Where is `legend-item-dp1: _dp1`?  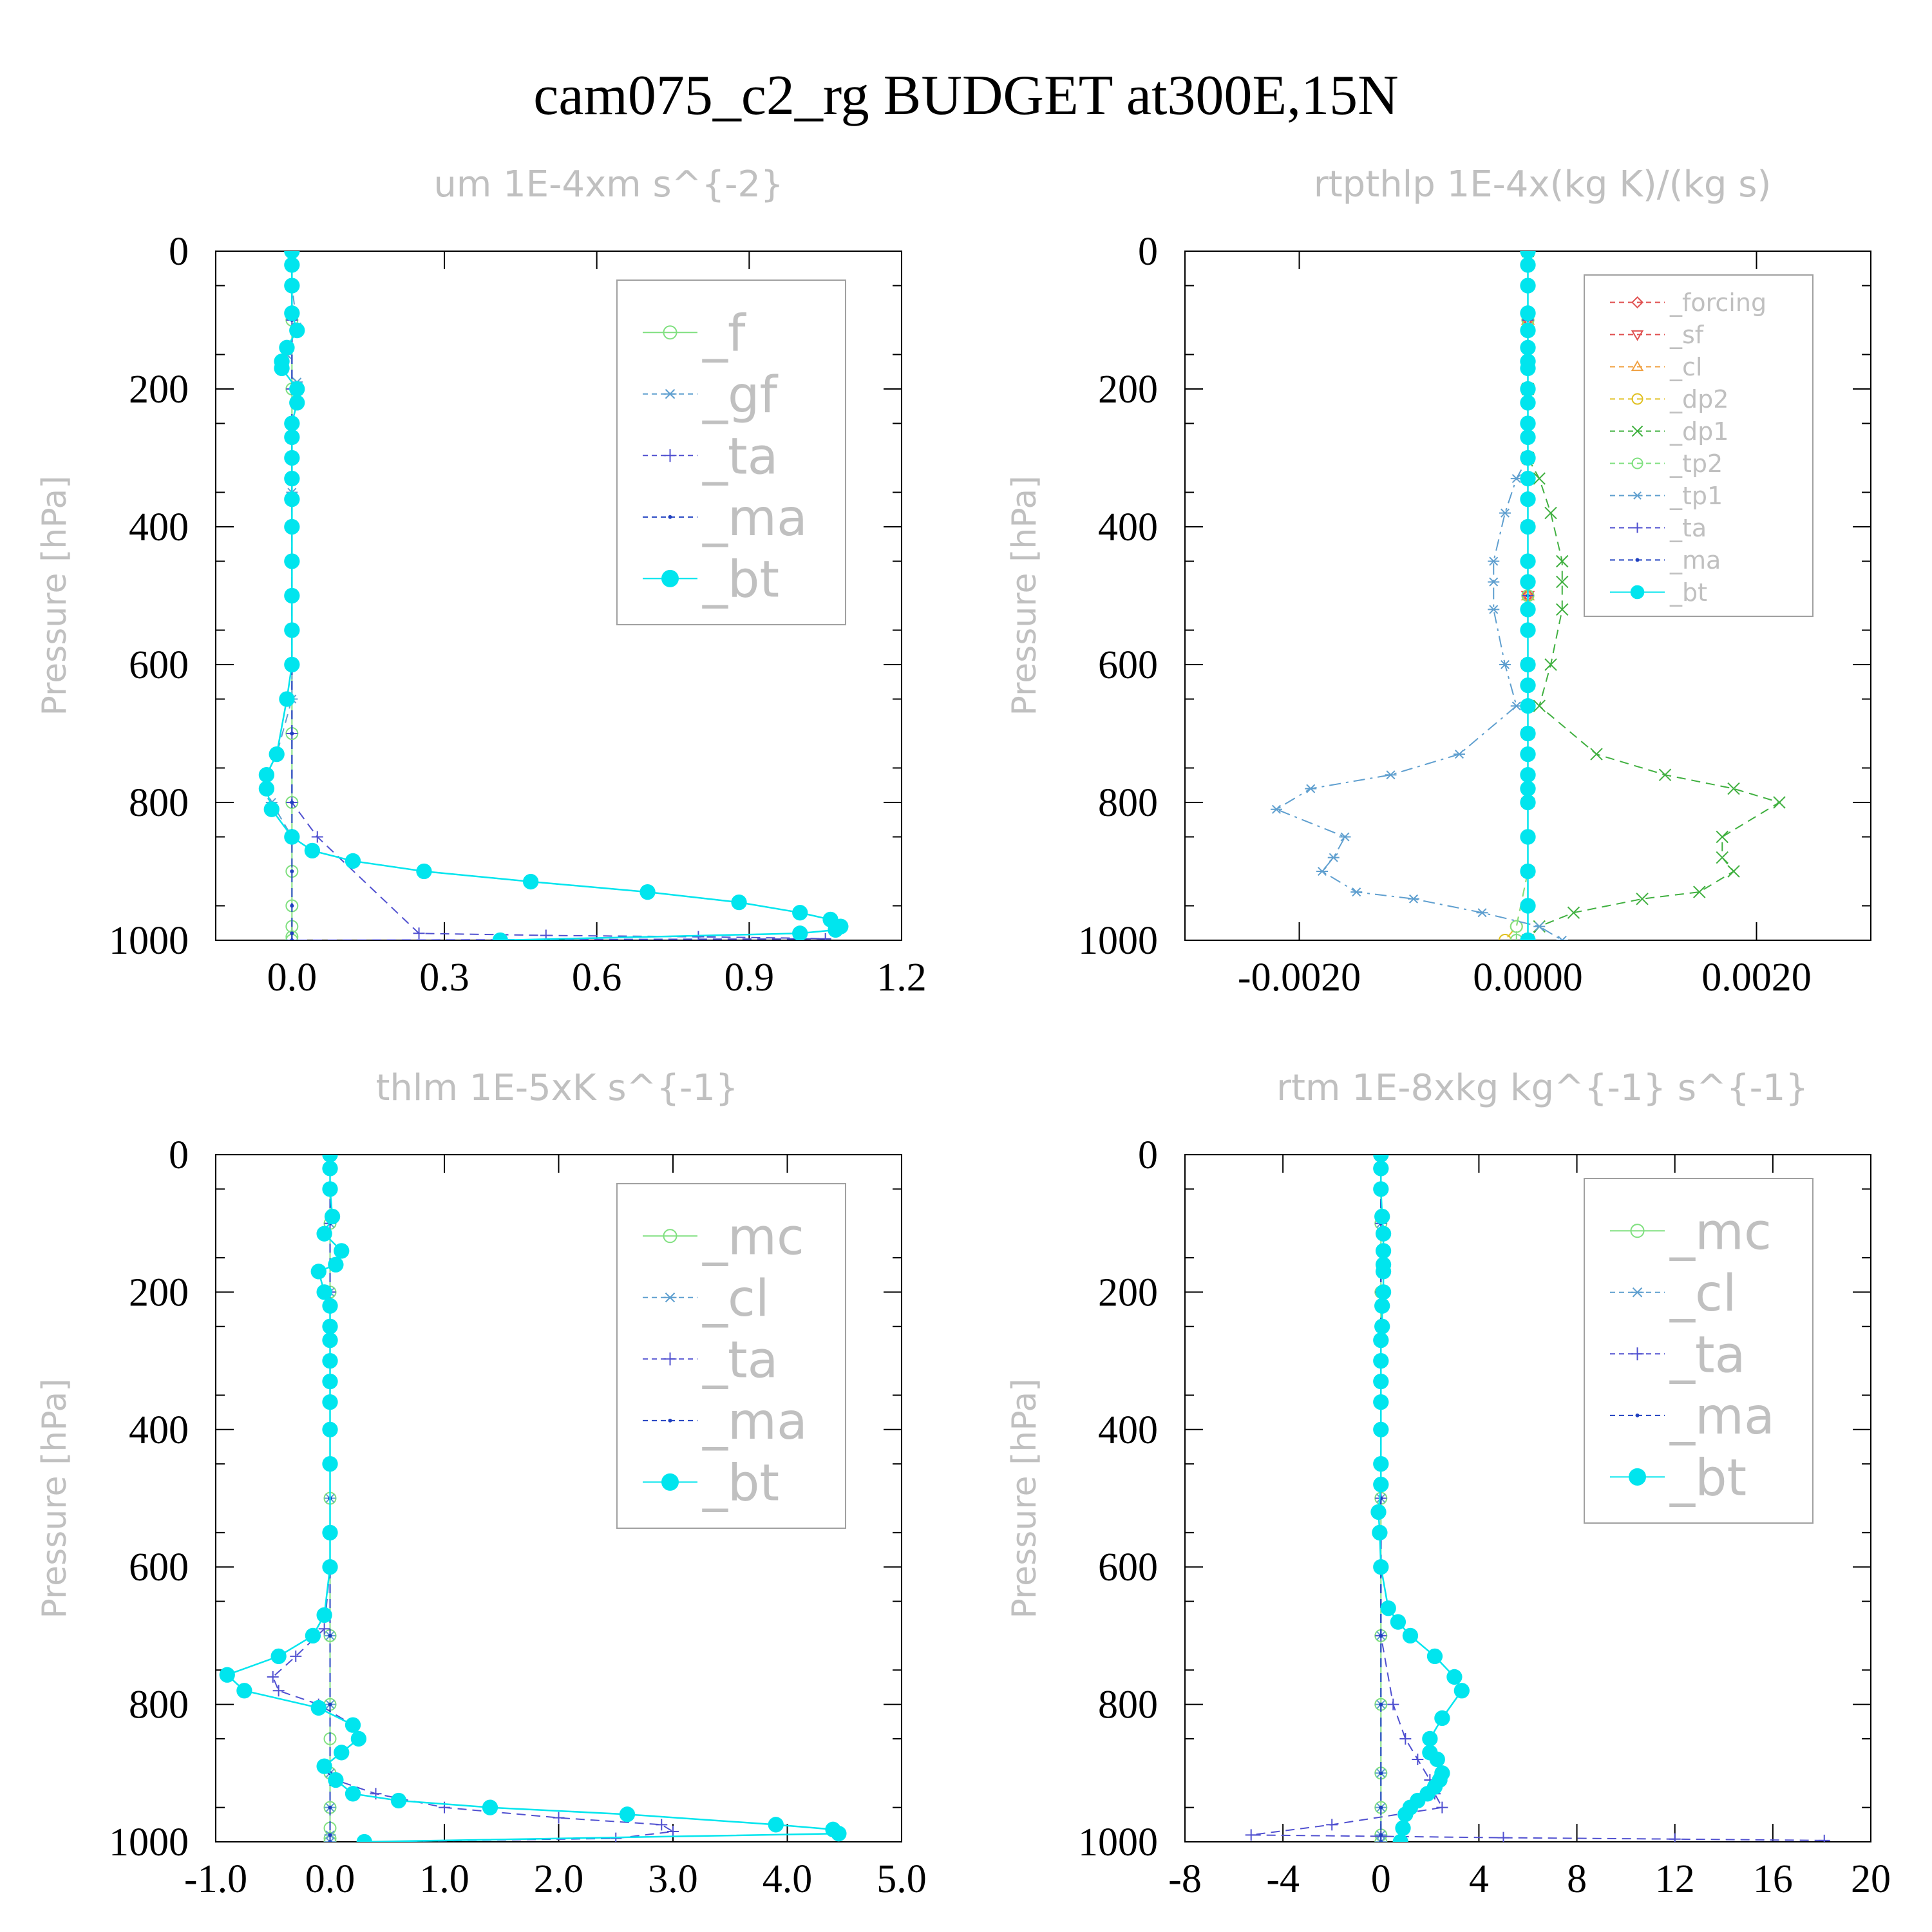 legend-item-dp1: _dp1 is located at coordinates (1669, 431).